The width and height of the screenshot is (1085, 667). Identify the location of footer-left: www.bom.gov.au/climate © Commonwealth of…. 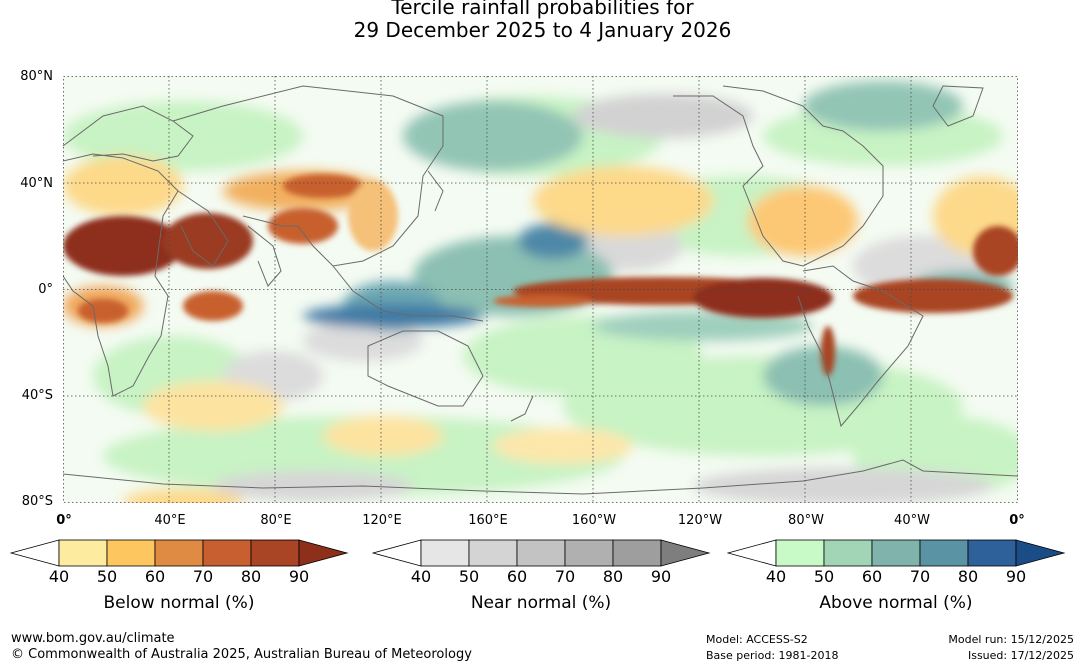
(241, 647).